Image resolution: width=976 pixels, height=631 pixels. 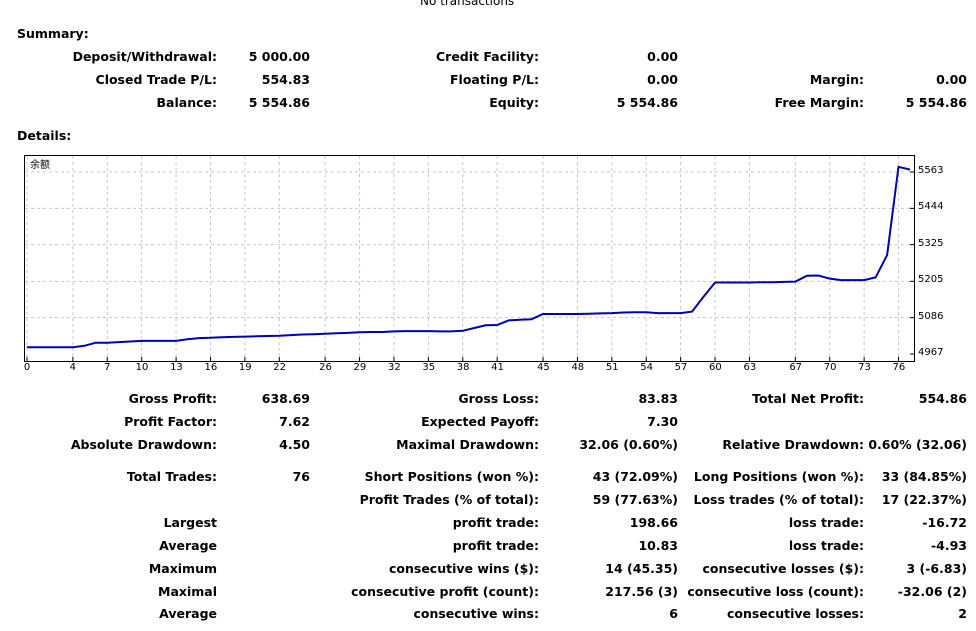 What do you see at coordinates (172, 398) in the screenshot?
I see `stat-label: Gross Profit:` at bounding box center [172, 398].